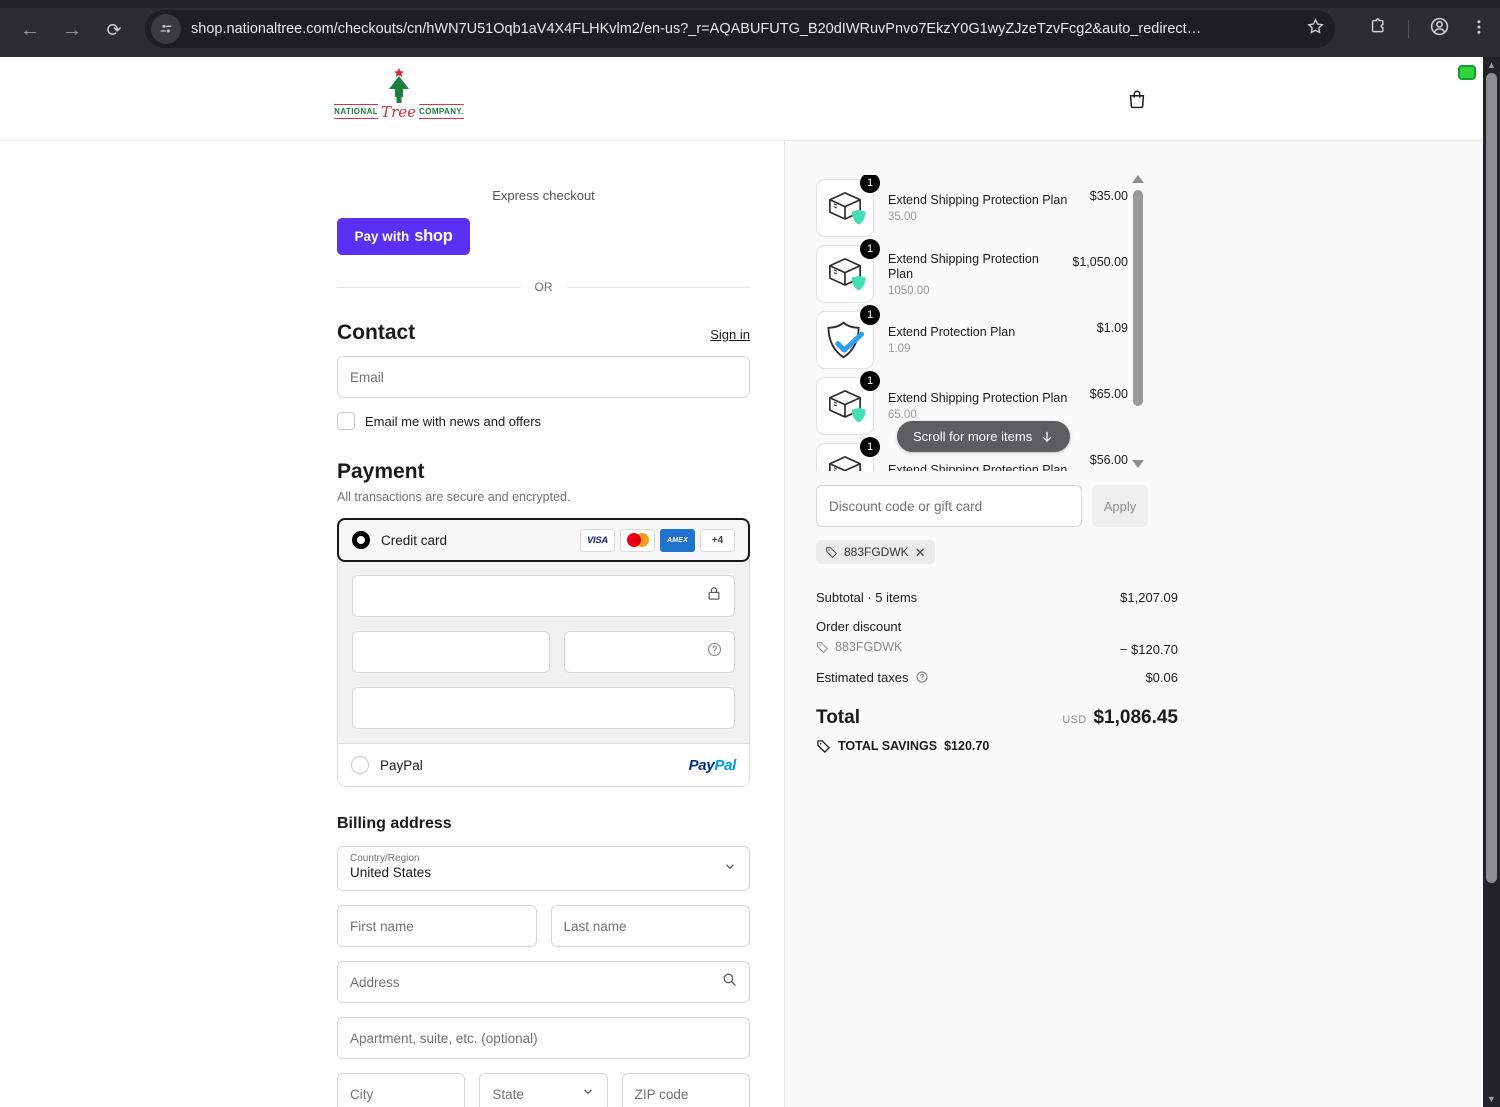 The width and height of the screenshot is (1500, 1107). Describe the element at coordinates (382, 236) in the screenshot. I see `pay-with-label: Pay with` at that location.